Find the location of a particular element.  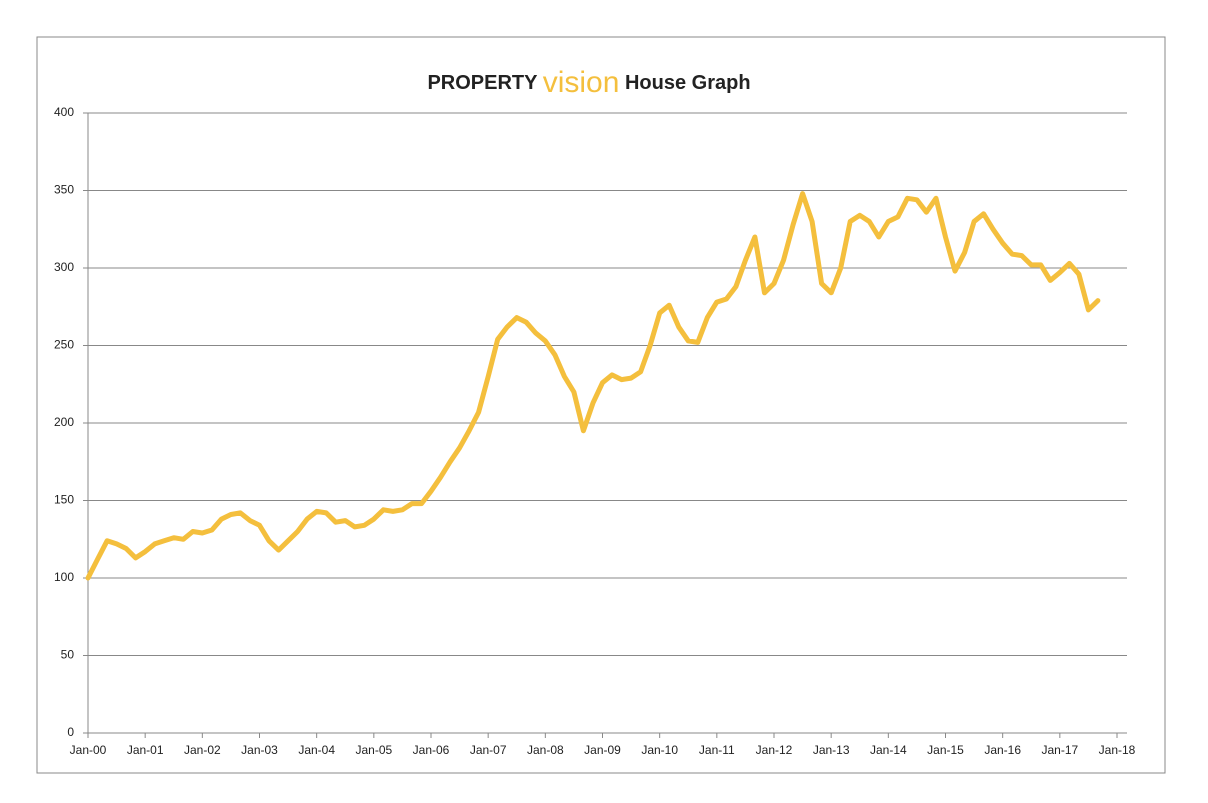

title-prefix: PROPERTY is located at coordinates (482, 83).